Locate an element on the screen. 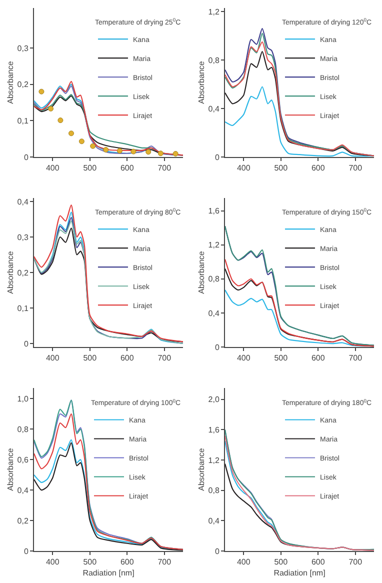 The width and height of the screenshot is (382, 583). y-tick-label: 2,0 is located at coordinates (214, 399).